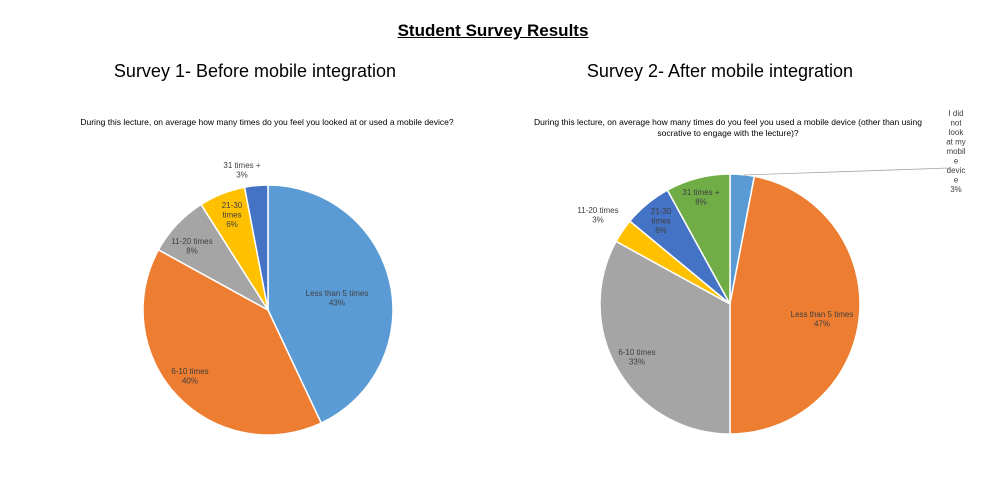  What do you see at coordinates (232, 342) in the screenshot?
I see `chart1-slice-6-10-times` at bounding box center [232, 342].